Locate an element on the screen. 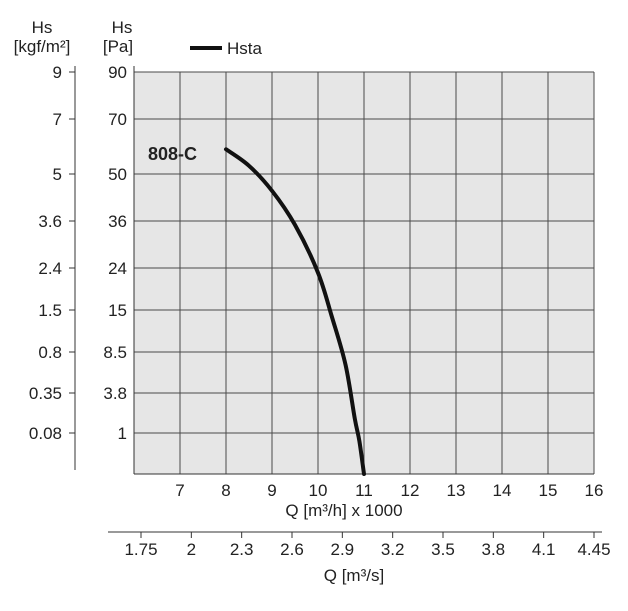  y-tick-label-kgf-4: 2.4 is located at coordinates (50, 268).